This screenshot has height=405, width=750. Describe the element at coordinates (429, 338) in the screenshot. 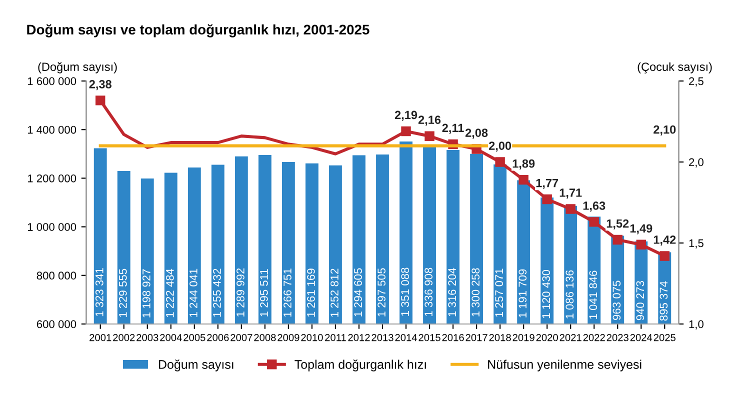

I see `x-tick-label: 2015` at that location.